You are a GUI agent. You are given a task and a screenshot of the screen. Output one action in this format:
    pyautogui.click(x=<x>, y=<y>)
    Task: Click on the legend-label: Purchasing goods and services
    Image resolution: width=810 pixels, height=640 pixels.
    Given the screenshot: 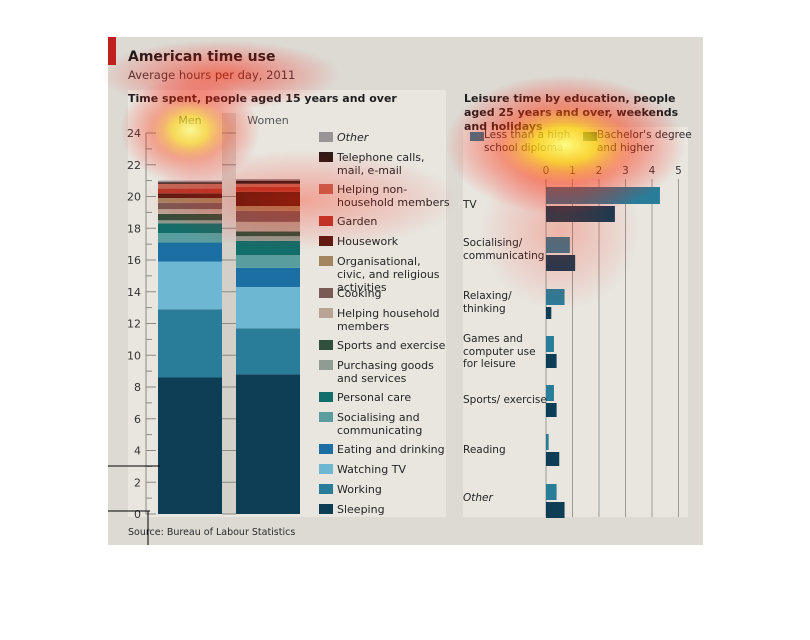 What is the action you would take?
    pyautogui.click(x=385, y=372)
    